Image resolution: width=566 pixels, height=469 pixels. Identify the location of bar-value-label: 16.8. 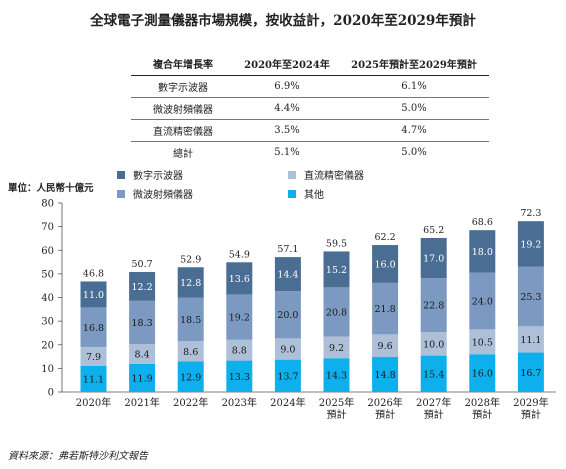
(93, 328).